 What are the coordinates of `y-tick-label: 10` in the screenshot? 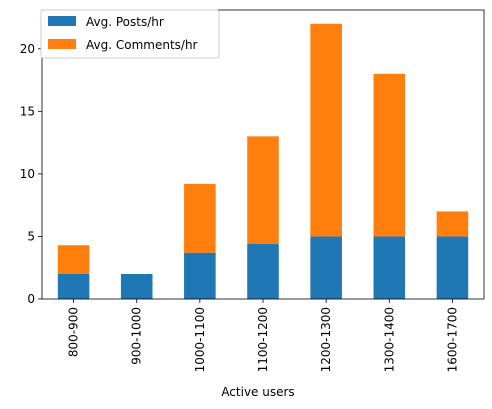 It's located at (27, 174).